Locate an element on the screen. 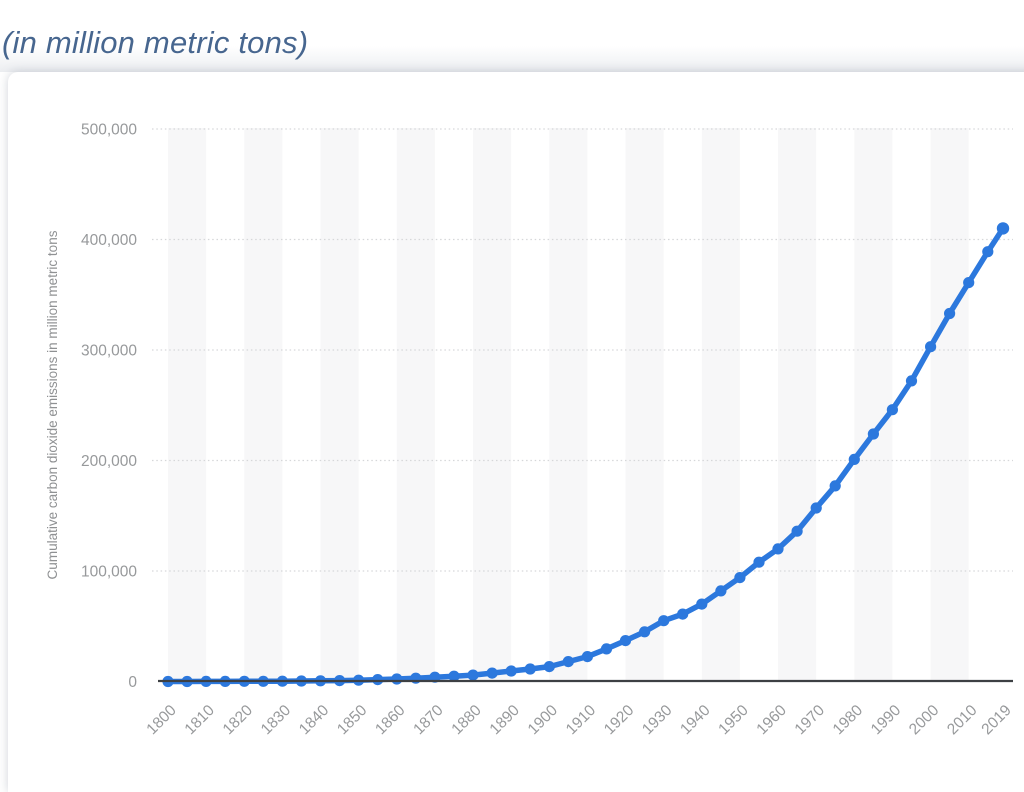 This screenshot has height=792, width=1024. x-tick-label: 1830 is located at coordinates (276, 720).